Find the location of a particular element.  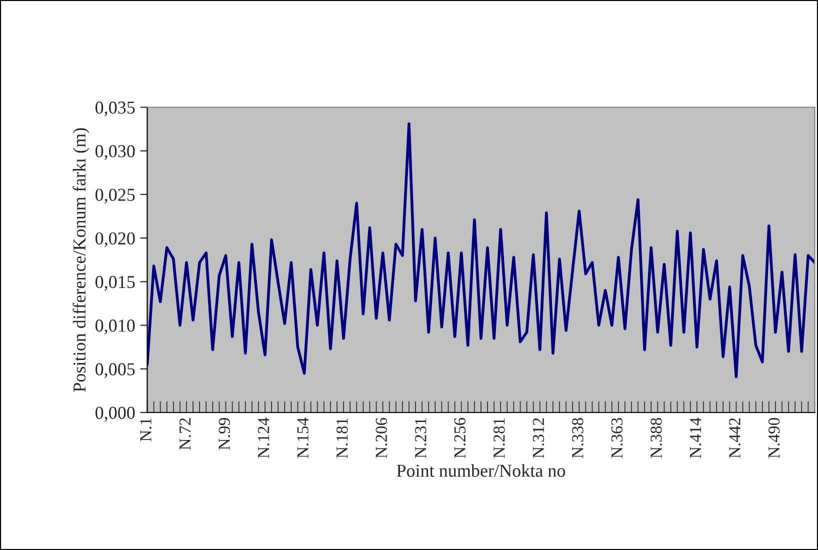

x-tick-label: N.363 is located at coordinates (617, 438).